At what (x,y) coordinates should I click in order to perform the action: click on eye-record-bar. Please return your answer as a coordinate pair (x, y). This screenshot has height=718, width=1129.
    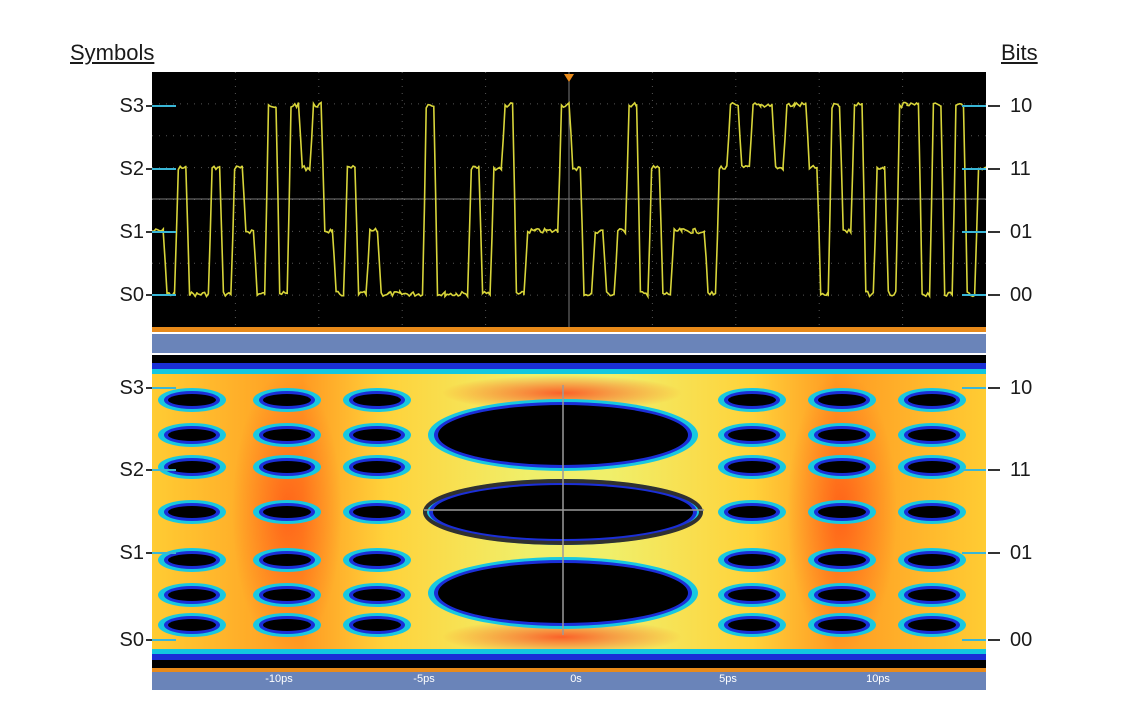
    Looking at the image, I should click on (569, 670).